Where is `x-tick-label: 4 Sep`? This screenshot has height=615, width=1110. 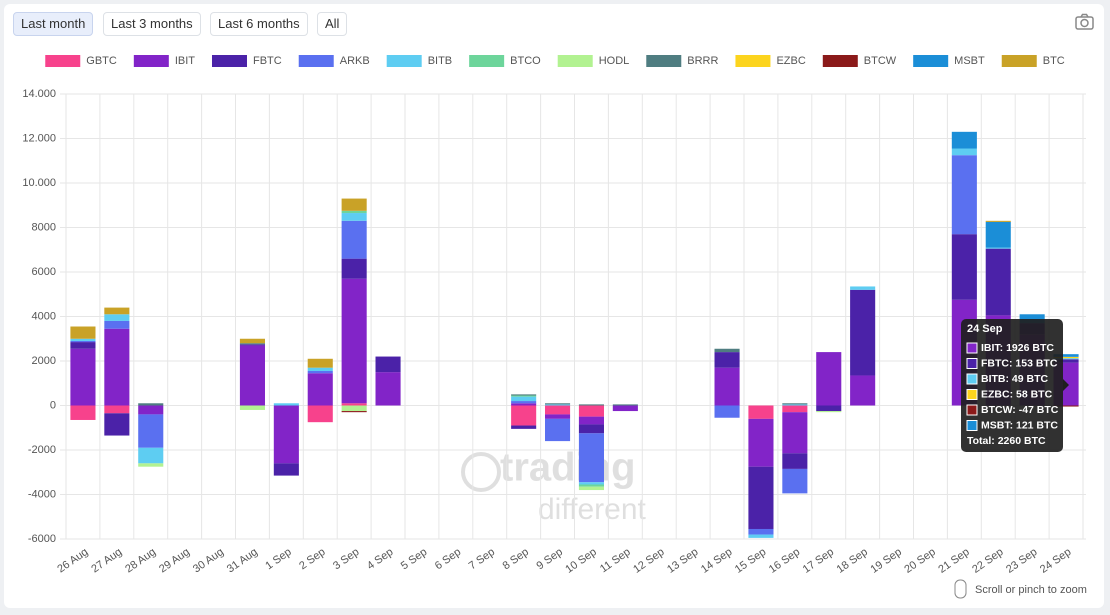
x-tick-label: 4 Sep is located at coordinates (380, 559).